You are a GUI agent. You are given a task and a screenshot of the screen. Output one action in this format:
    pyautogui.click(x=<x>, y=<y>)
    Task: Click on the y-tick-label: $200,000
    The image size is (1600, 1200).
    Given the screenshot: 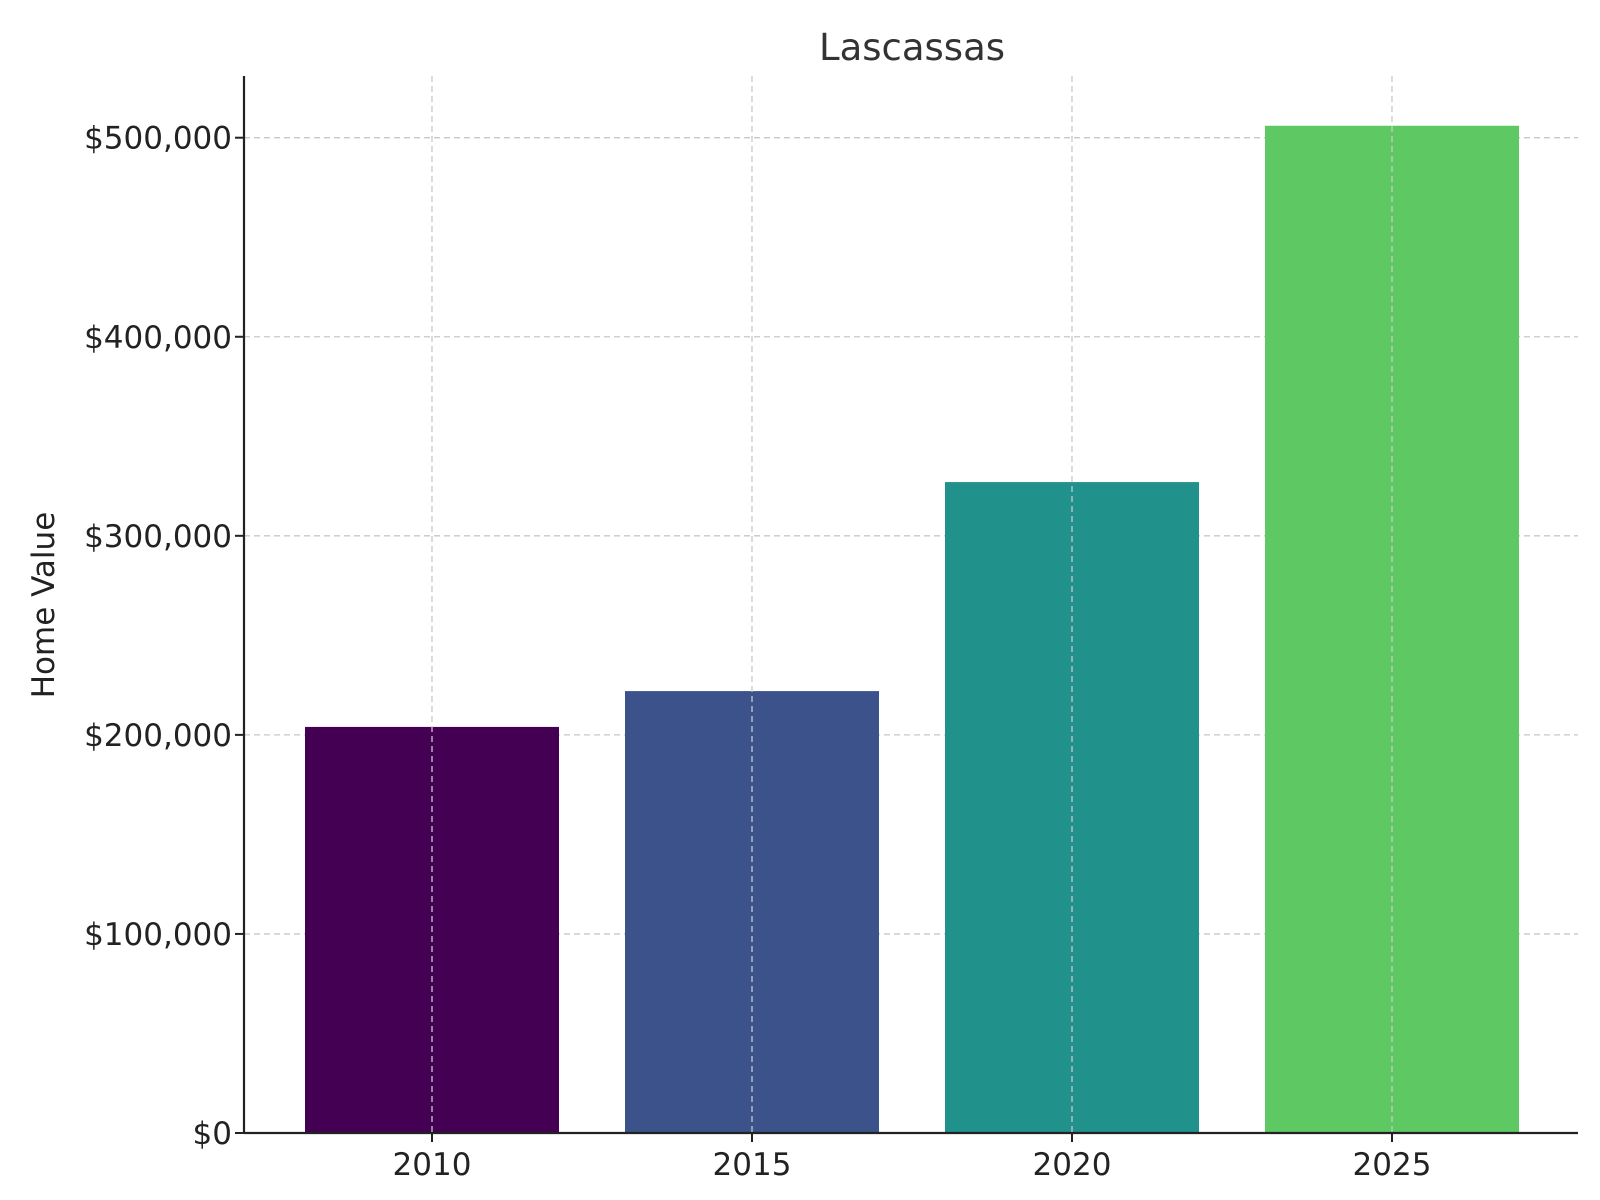 What is the action you would take?
    pyautogui.click(x=158, y=736)
    